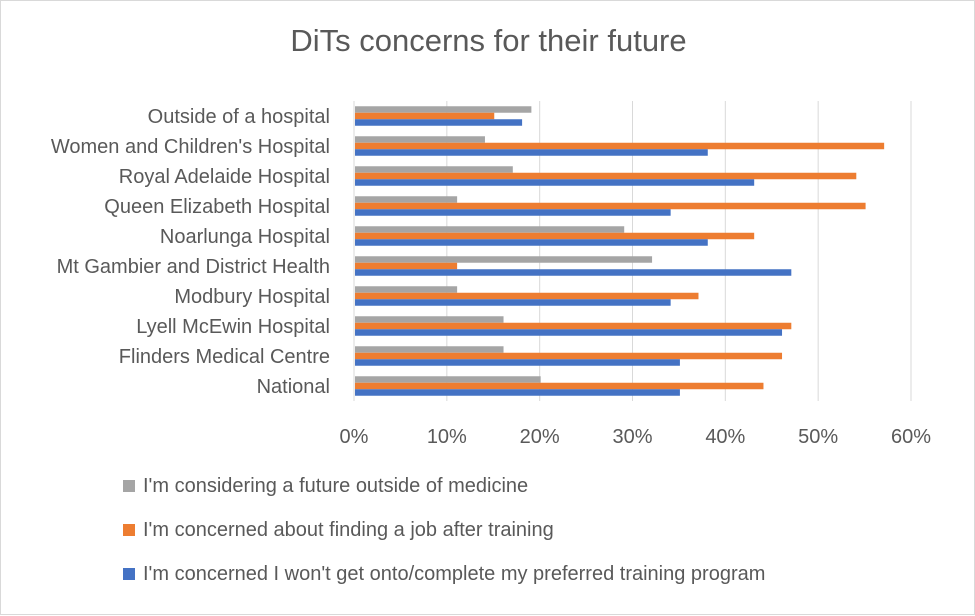 This screenshot has height=616, width=975. Describe the element at coordinates (224, 177) in the screenshot. I see `y-category-label: Royal Adelaide Hospital` at that location.